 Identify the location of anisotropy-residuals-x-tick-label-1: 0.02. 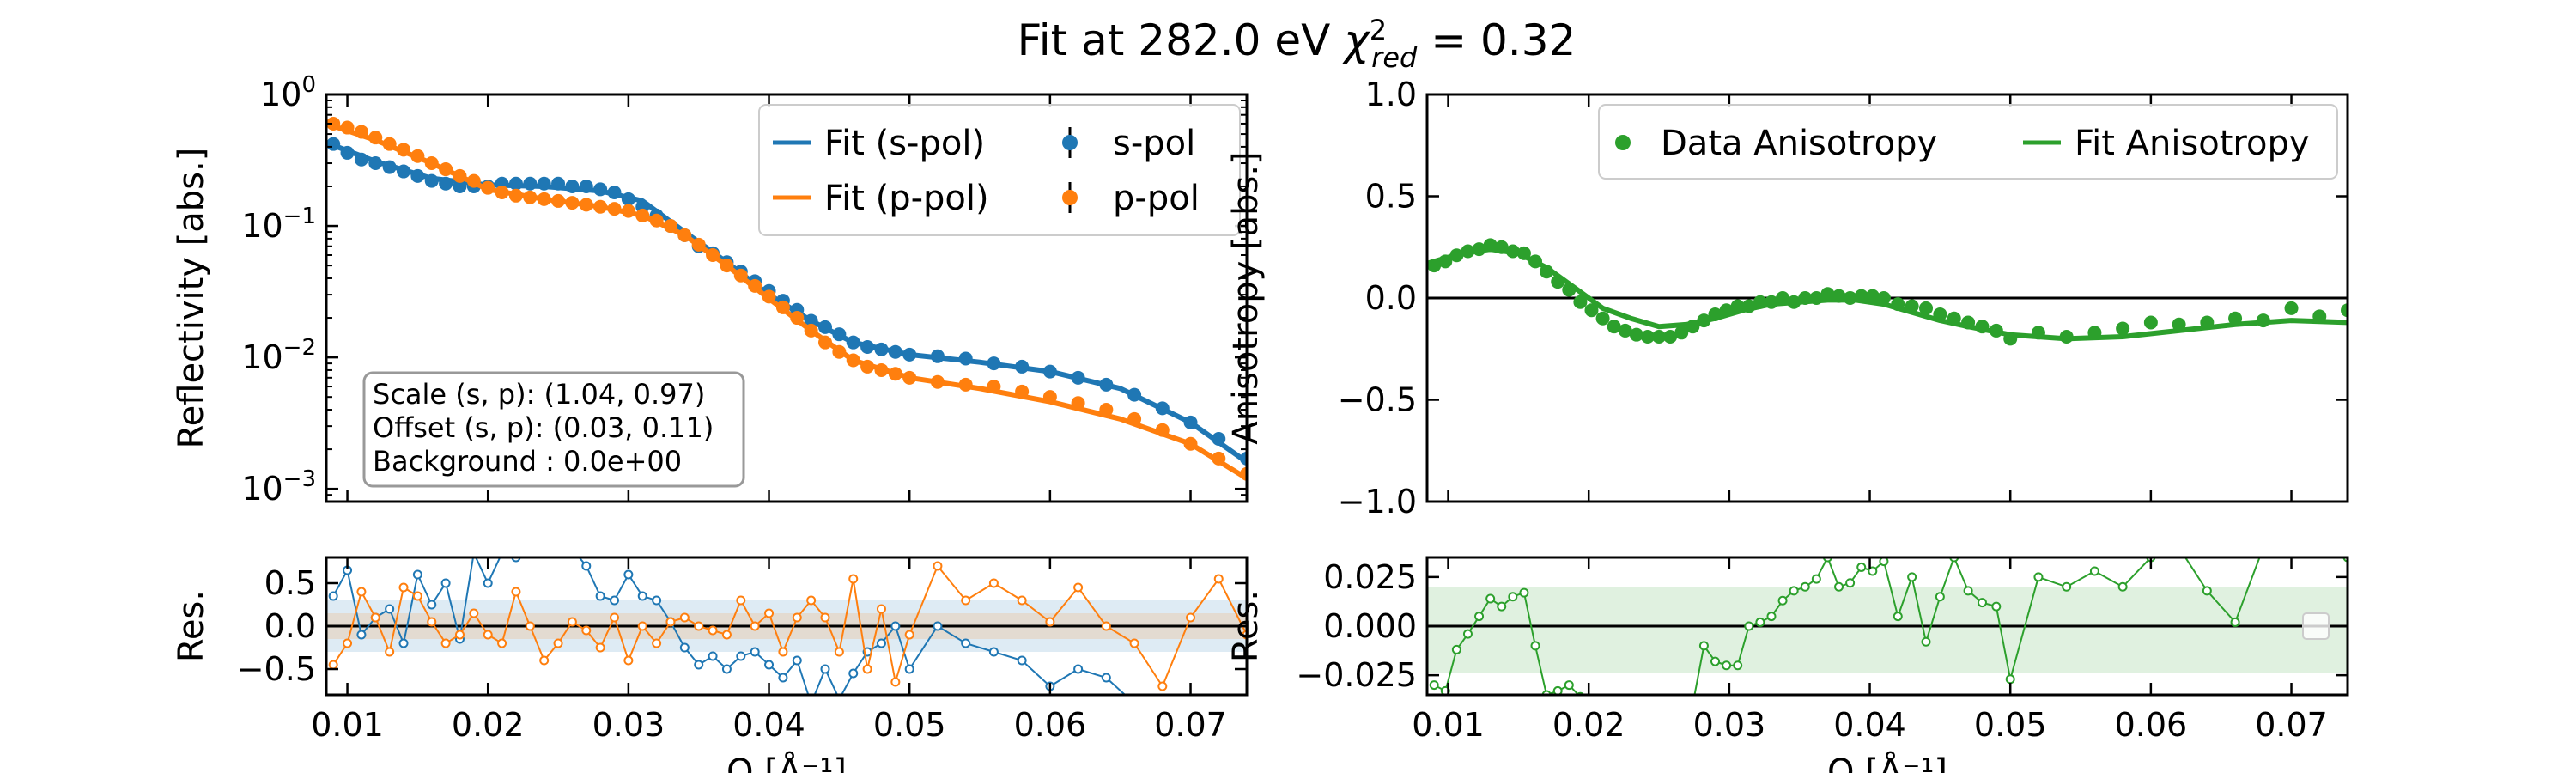
(1588, 725).